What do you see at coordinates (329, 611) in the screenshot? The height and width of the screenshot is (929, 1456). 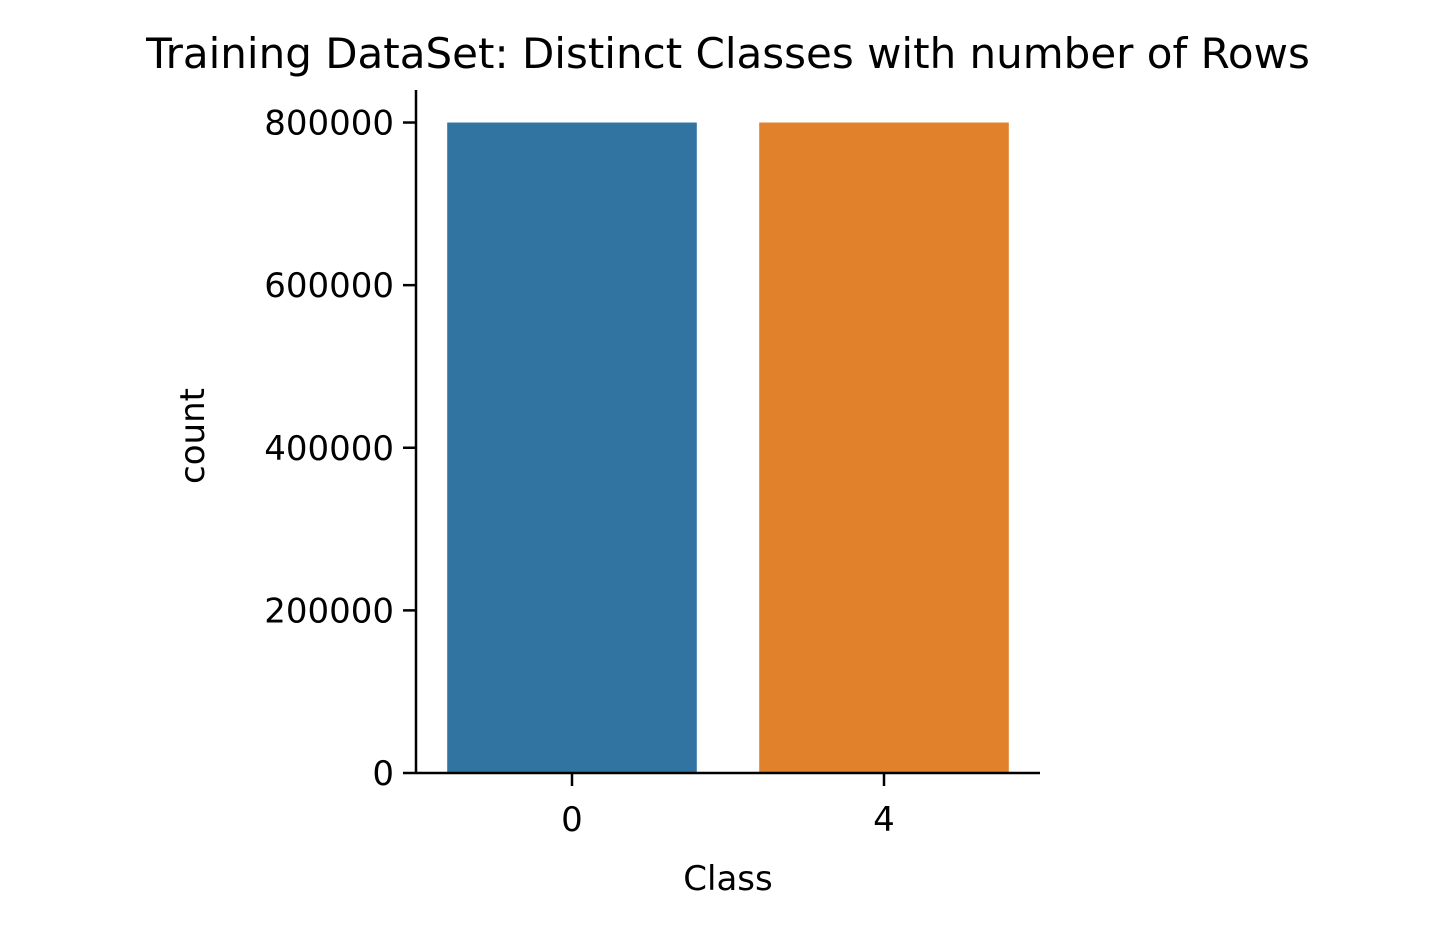 I see `y-tick-label: 200000` at bounding box center [329, 611].